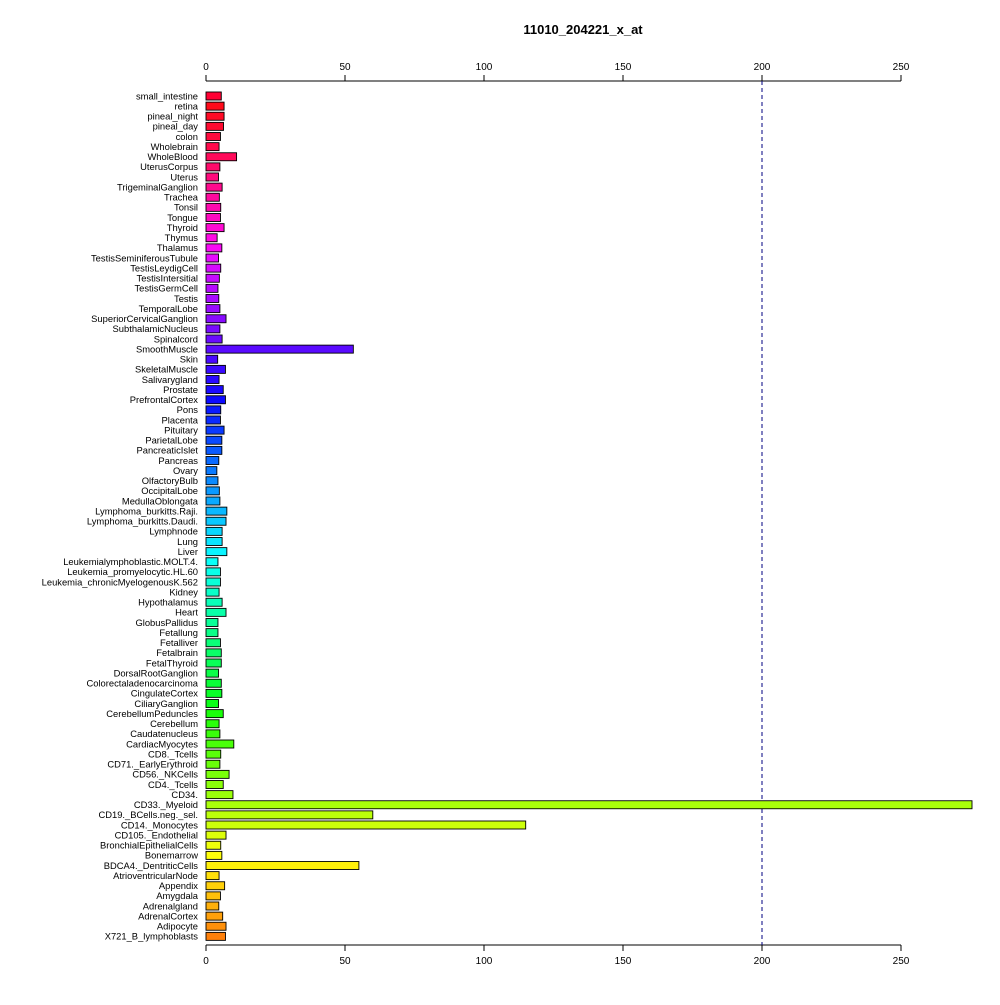 This screenshot has width=1000, height=1005. I want to click on category-label: Thyroid, so click(182, 227).